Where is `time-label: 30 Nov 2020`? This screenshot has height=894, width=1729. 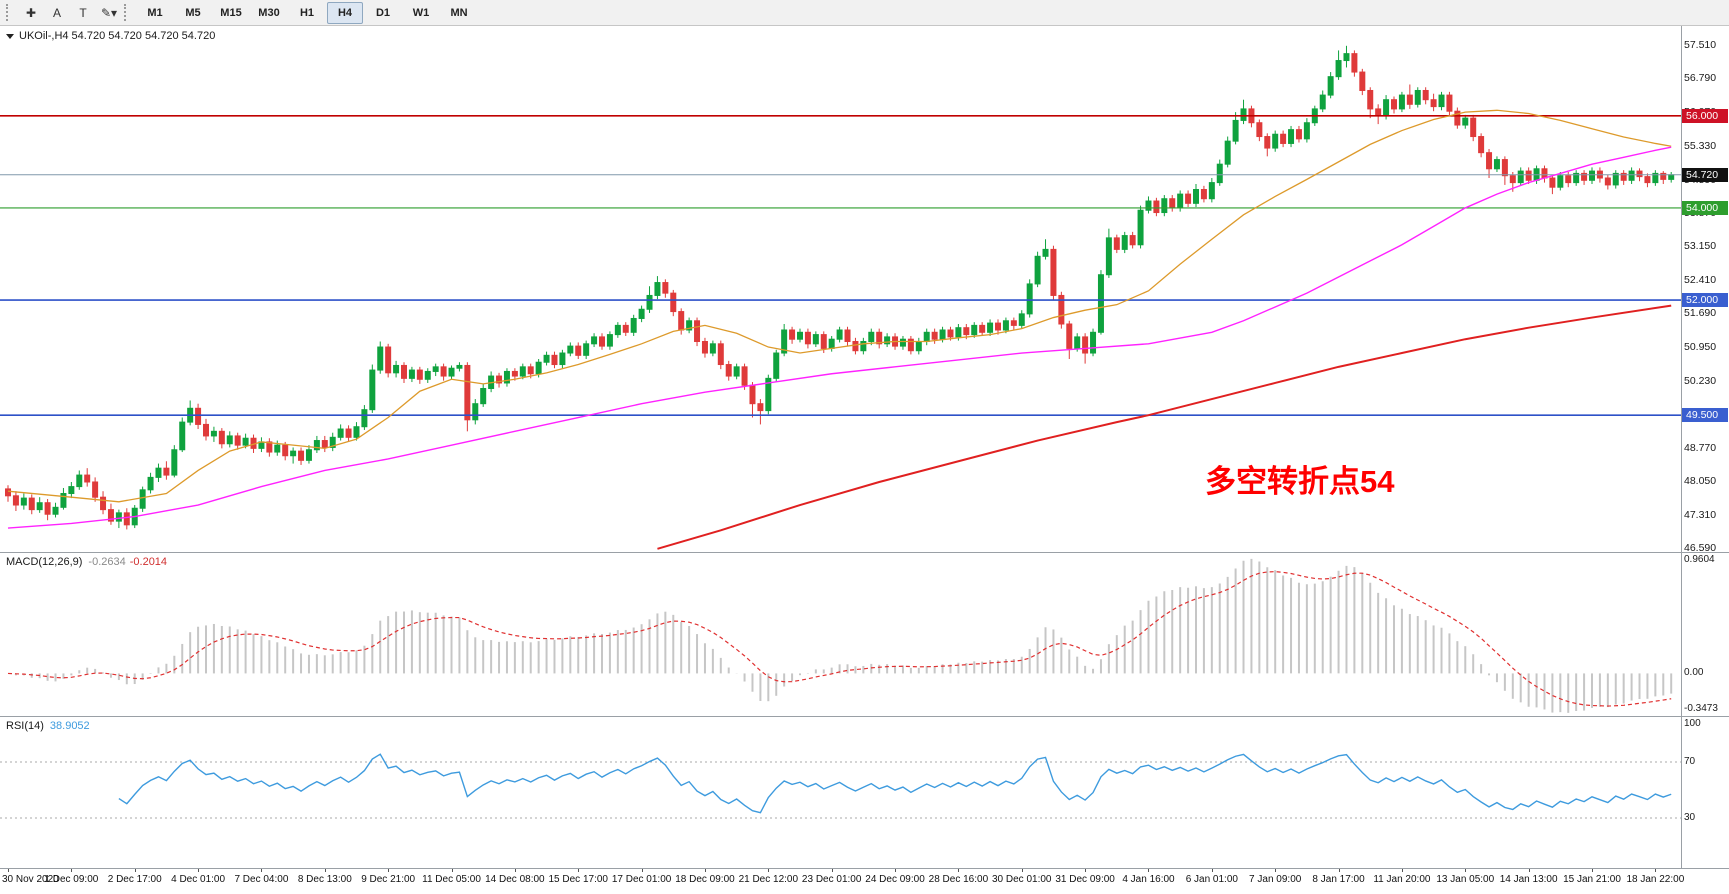 time-label: 30 Nov 2020 is located at coordinates (30, 879).